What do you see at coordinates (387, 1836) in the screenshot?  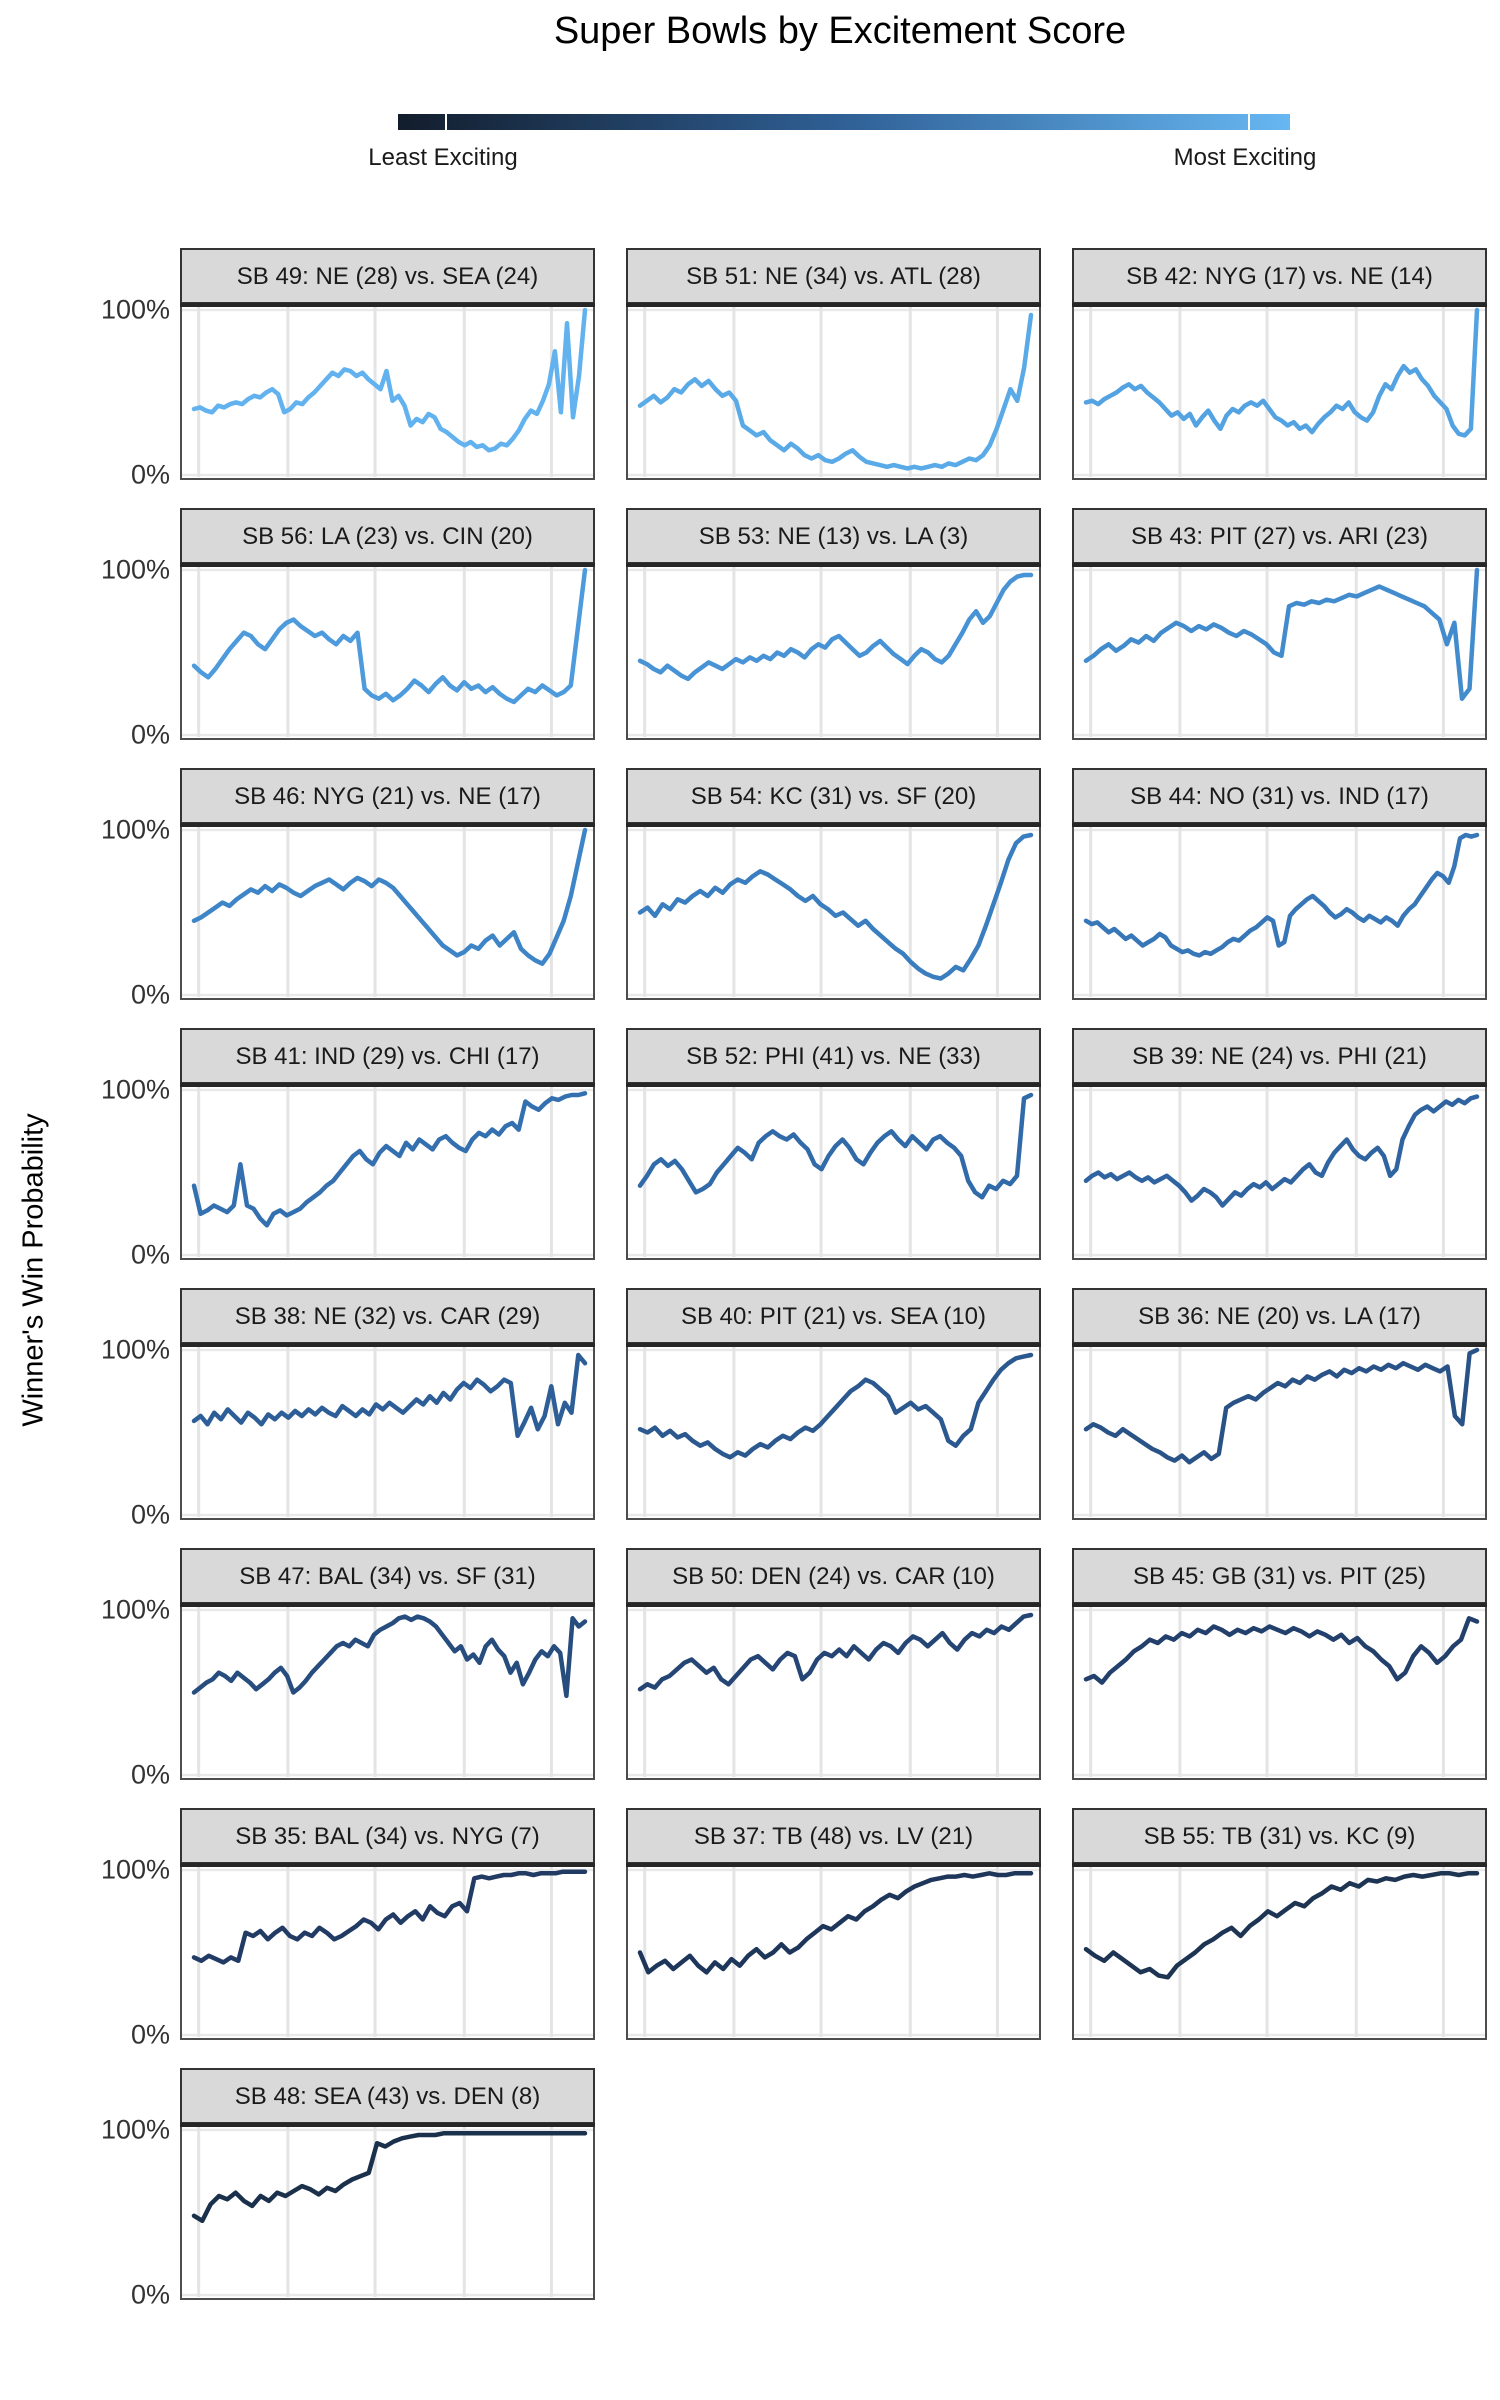 I see `panel-title: SB 35: BAL (34) vs. NYG (7)` at bounding box center [387, 1836].